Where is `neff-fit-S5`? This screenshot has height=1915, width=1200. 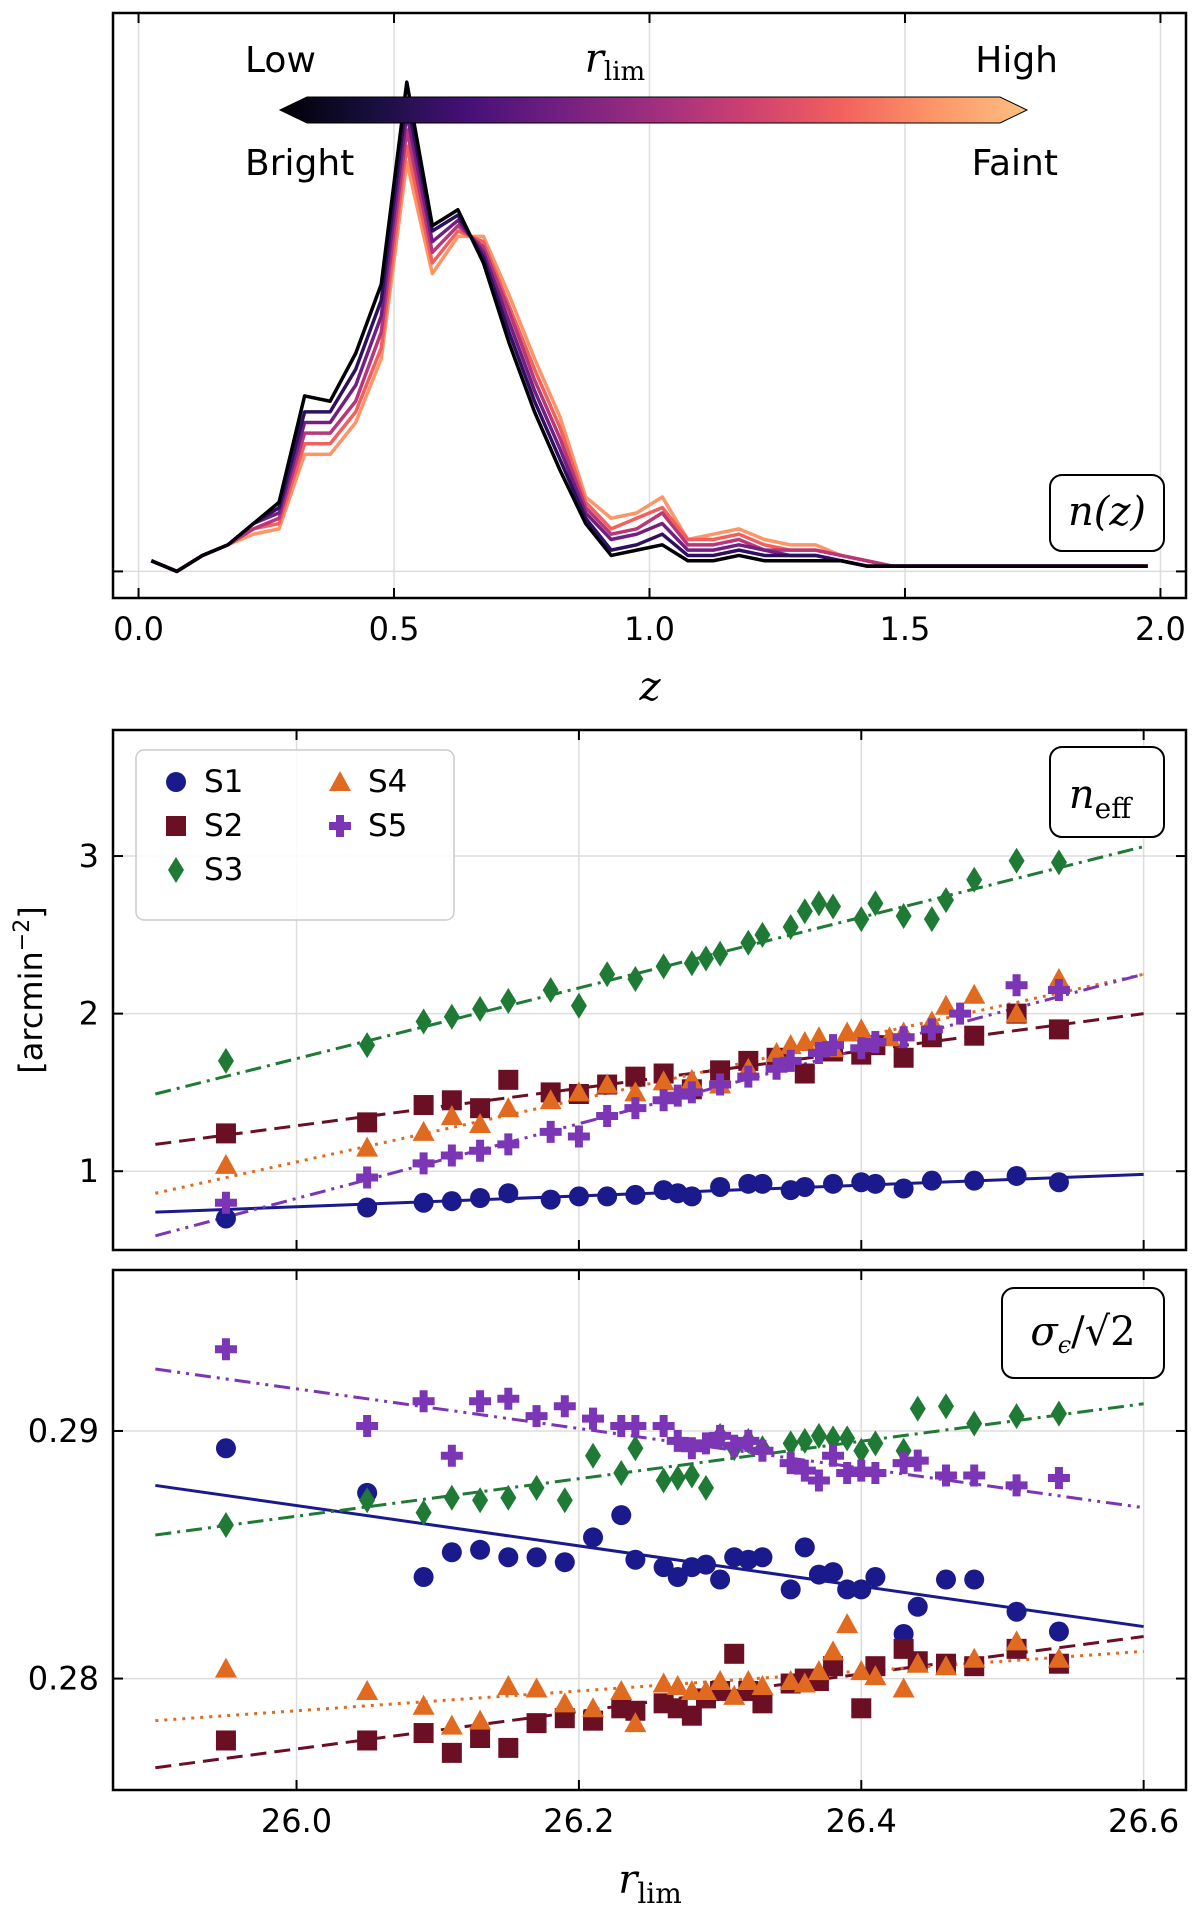 neff-fit-S5 is located at coordinates (649, 1105).